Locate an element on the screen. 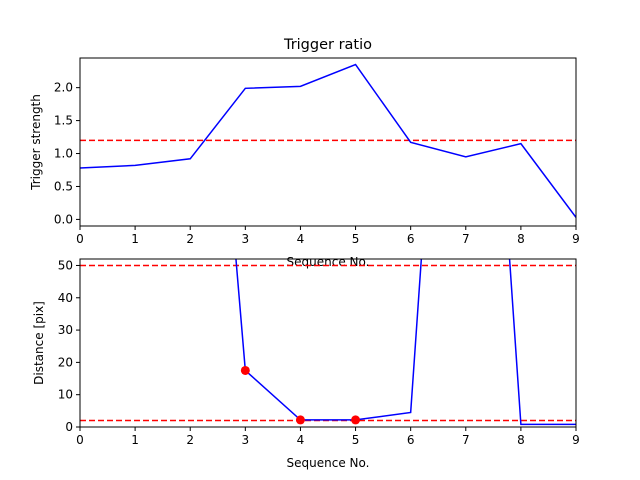 This screenshot has width=640, height=480. y-tick-label: 2.0 is located at coordinates (63, 88).